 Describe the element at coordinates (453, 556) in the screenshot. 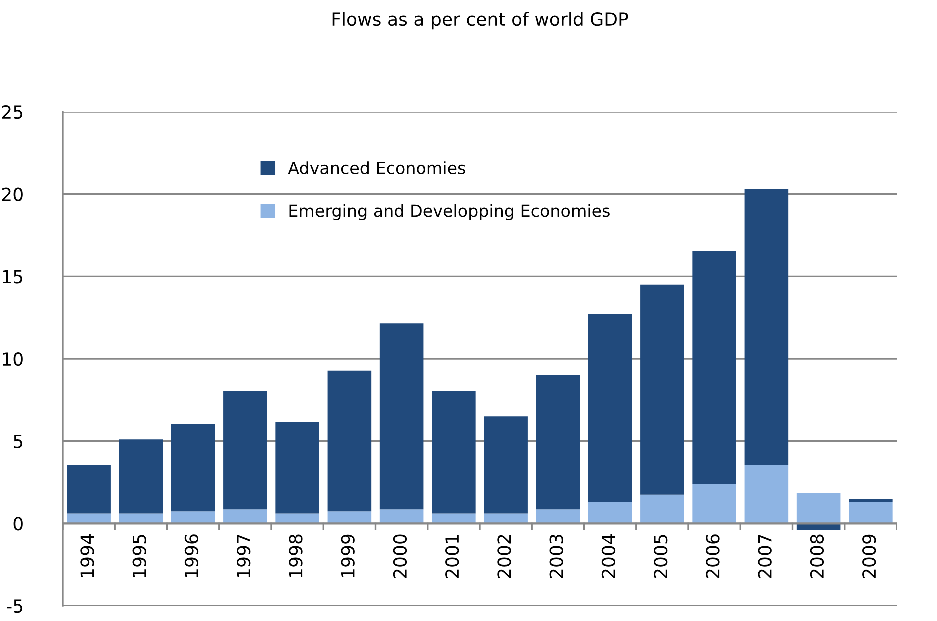

I see `x-tick-label: 2001` at that location.